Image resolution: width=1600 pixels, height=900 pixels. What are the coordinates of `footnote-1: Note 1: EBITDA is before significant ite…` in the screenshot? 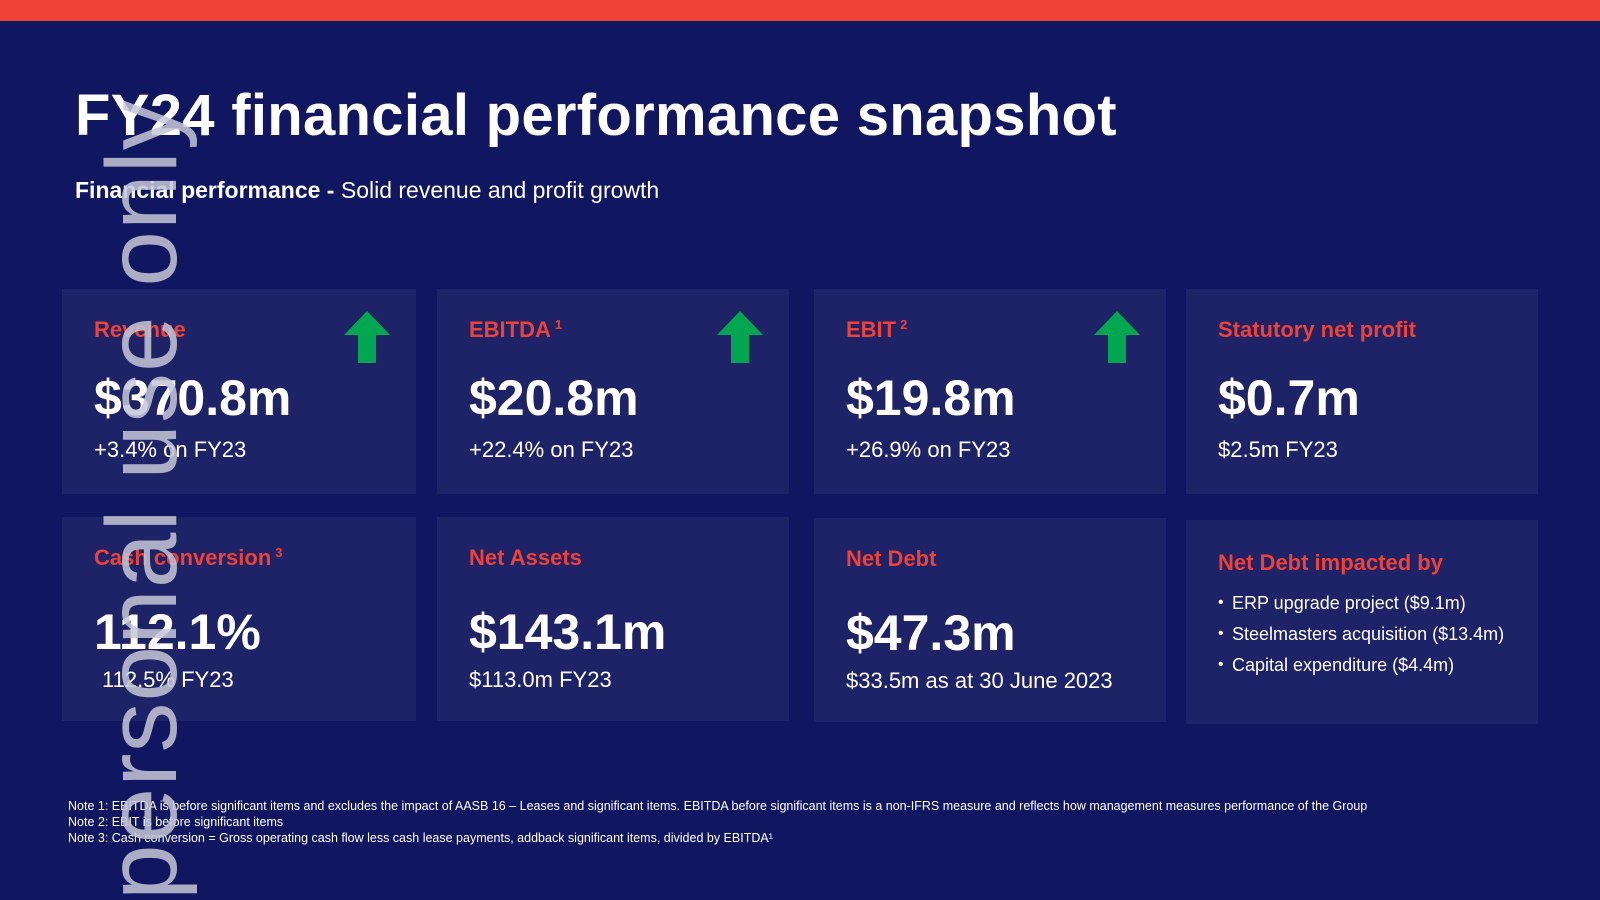 It's located at (718, 806).